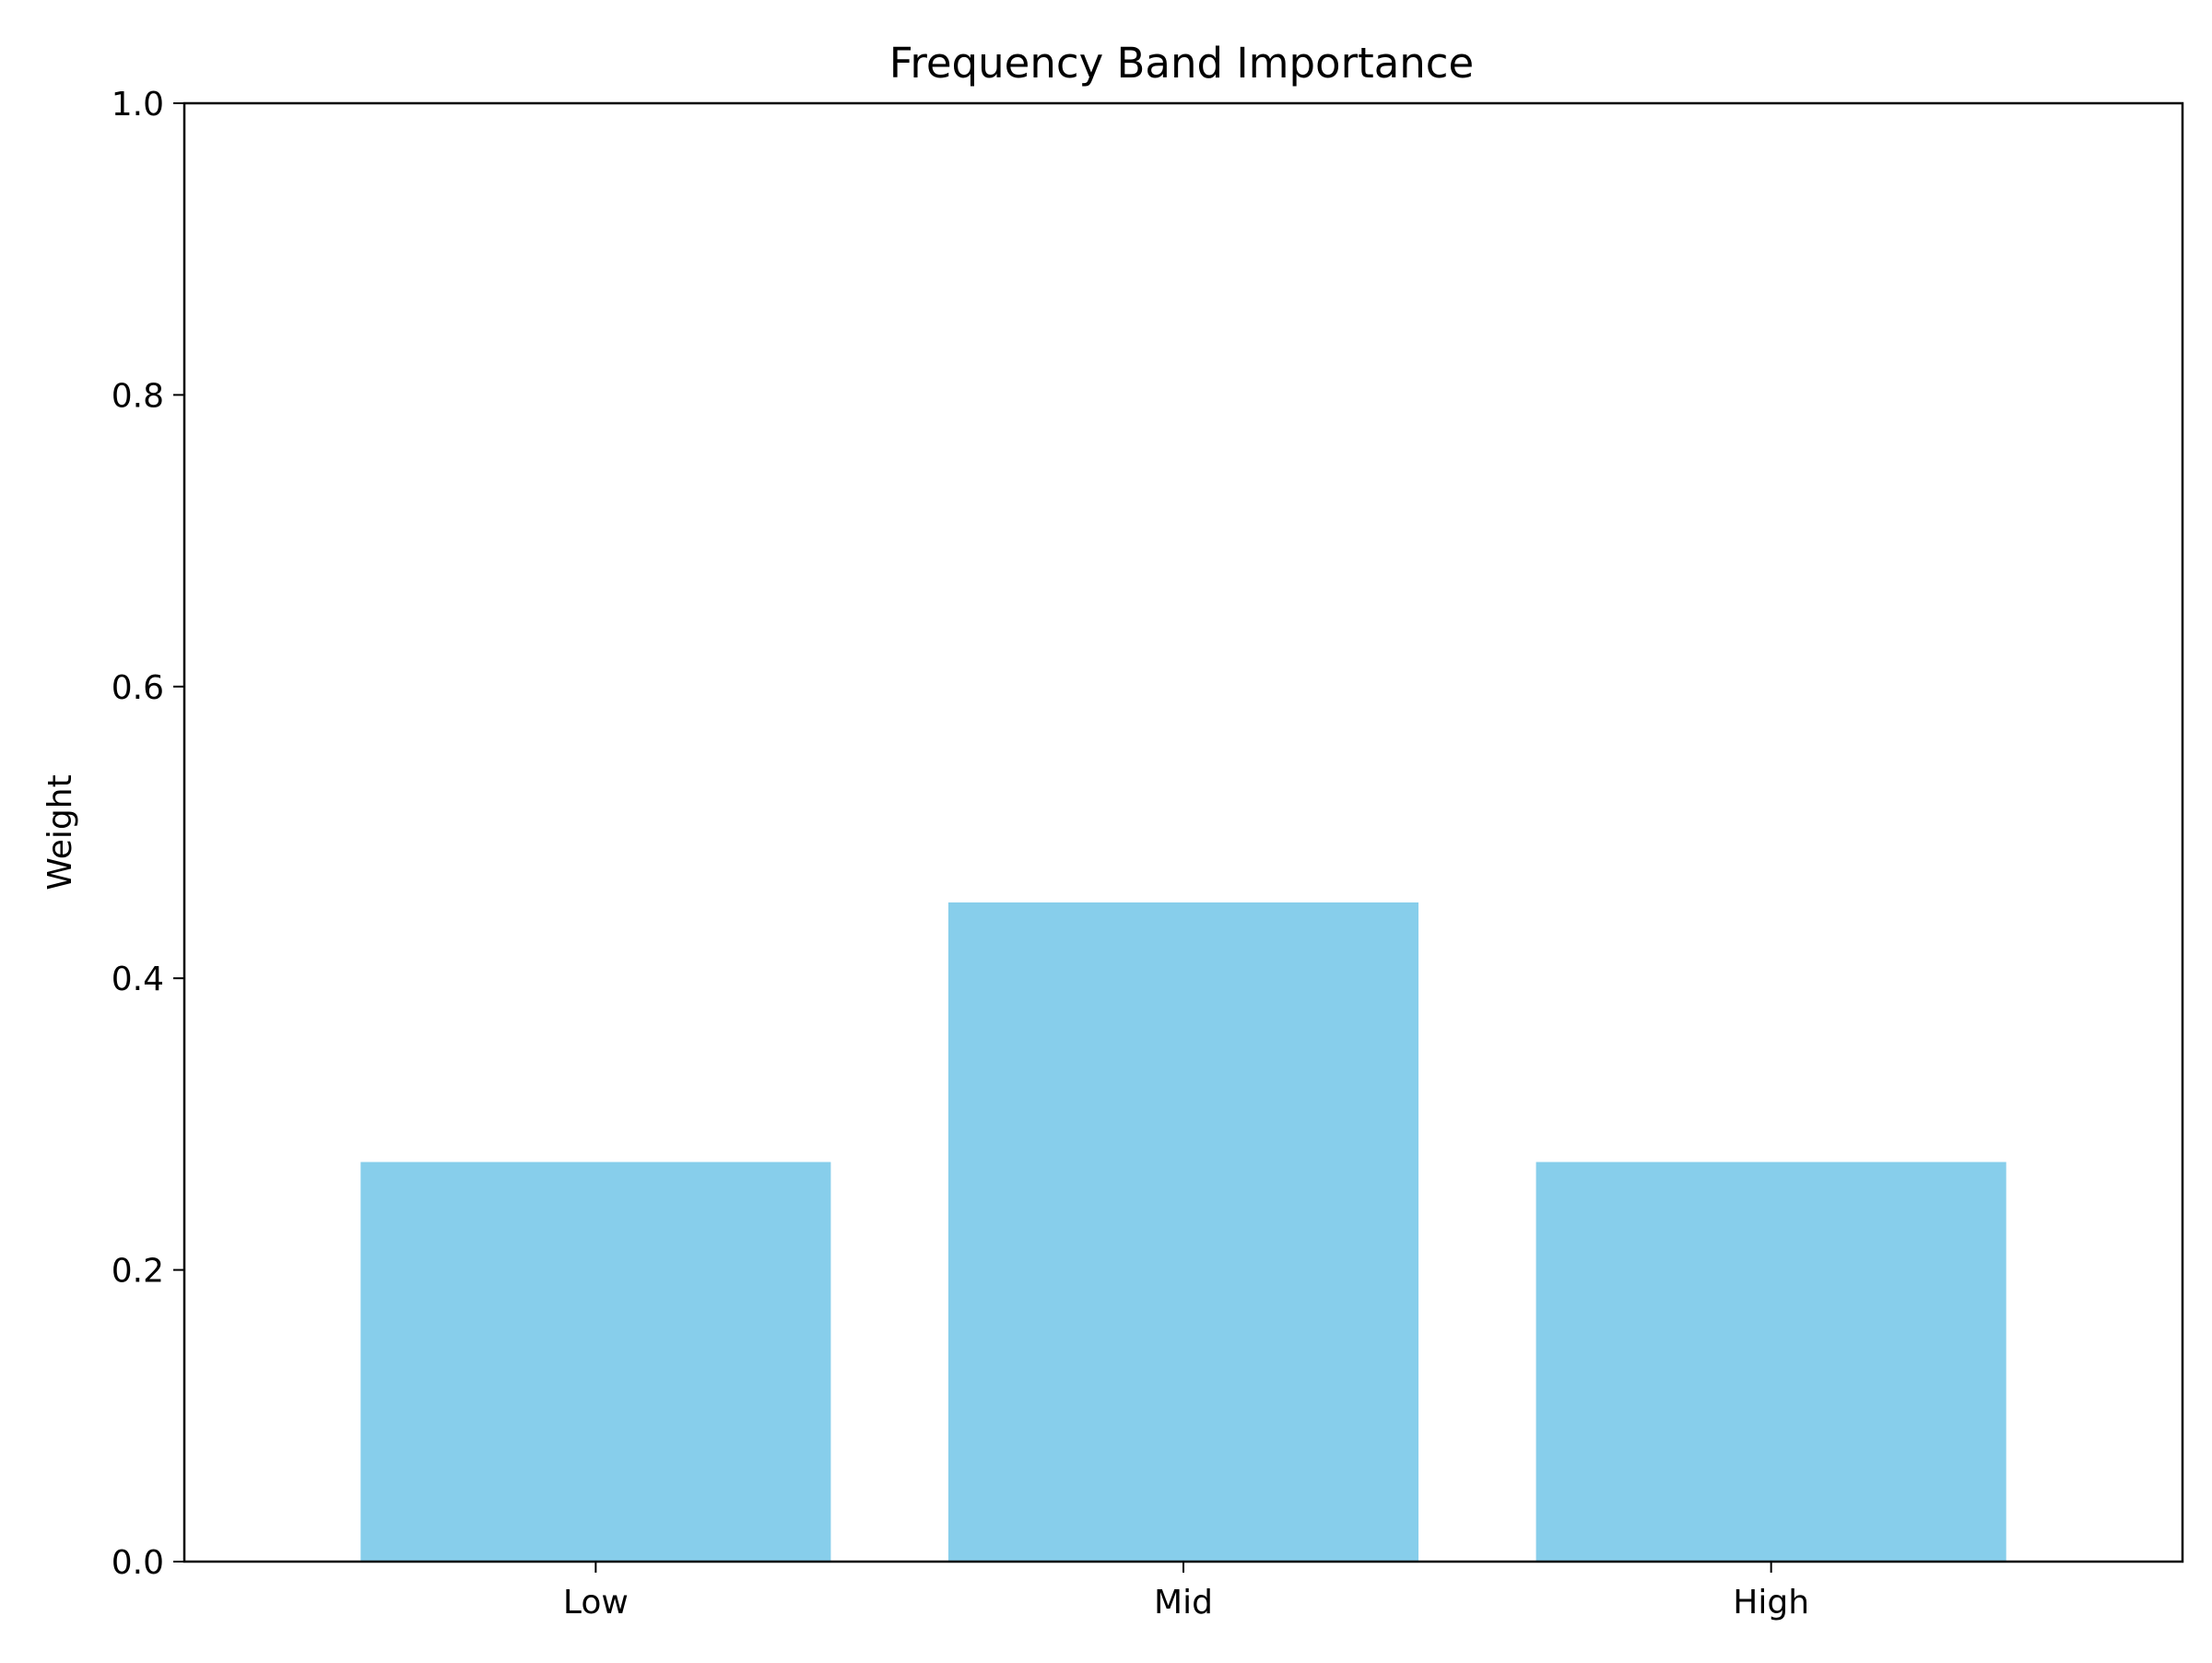 This screenshot has height=1663, width=2212. What do you see at coordinates (1181, 63) in the screenshot?
I see `chart-title: Frequency Band Importance` at bounding box center [1181, 63].